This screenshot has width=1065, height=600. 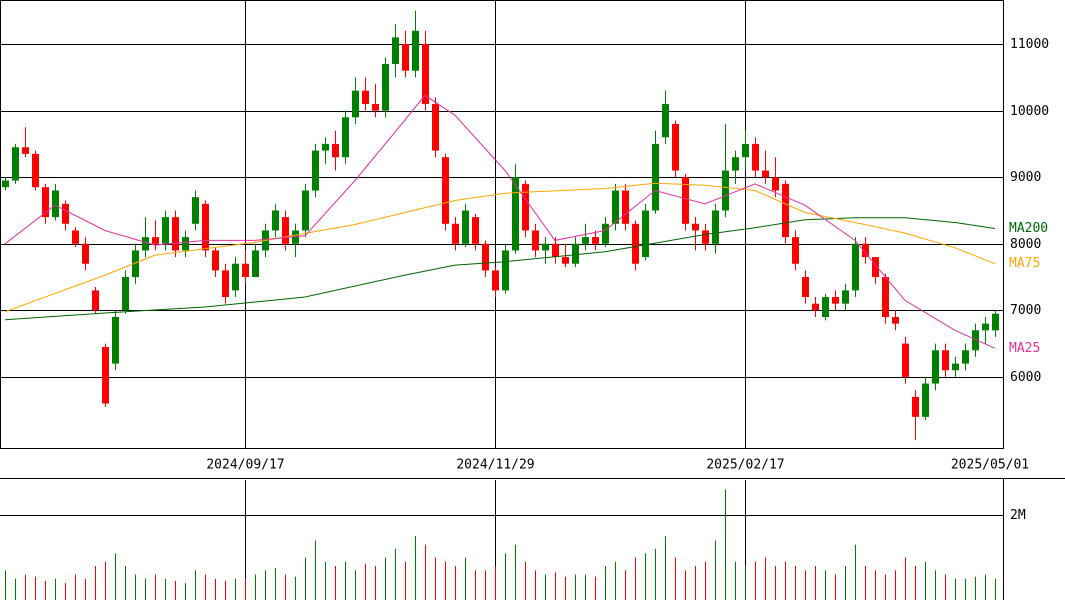 What do you see at coordinates (1028, 228) in the screenshot?
I see `moving-average-label: MA200` at bounding box center [1028, 228].